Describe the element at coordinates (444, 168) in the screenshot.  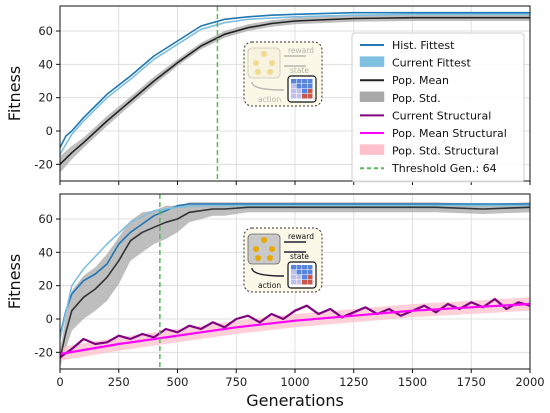
I see `legend-label: Threshold Gen.: 64` at that location.